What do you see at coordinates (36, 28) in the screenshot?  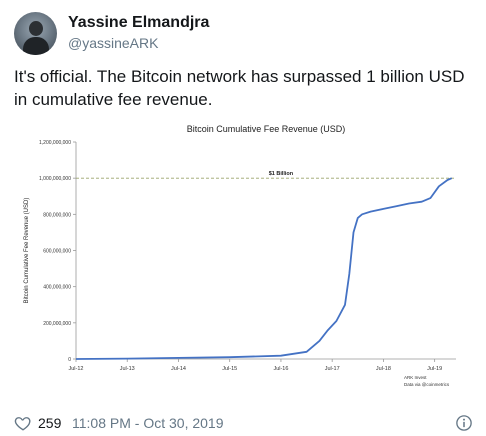 I see `avatar-head-shape` at bounding box center [36, 28].